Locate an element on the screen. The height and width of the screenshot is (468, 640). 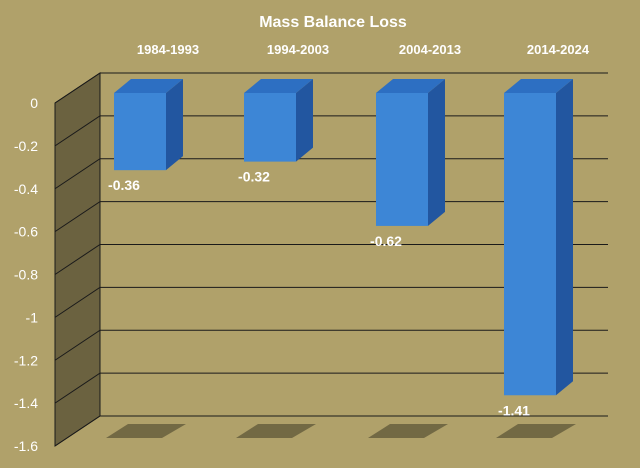
category-label: 2014-2024 is located at coordinates (558, 49).